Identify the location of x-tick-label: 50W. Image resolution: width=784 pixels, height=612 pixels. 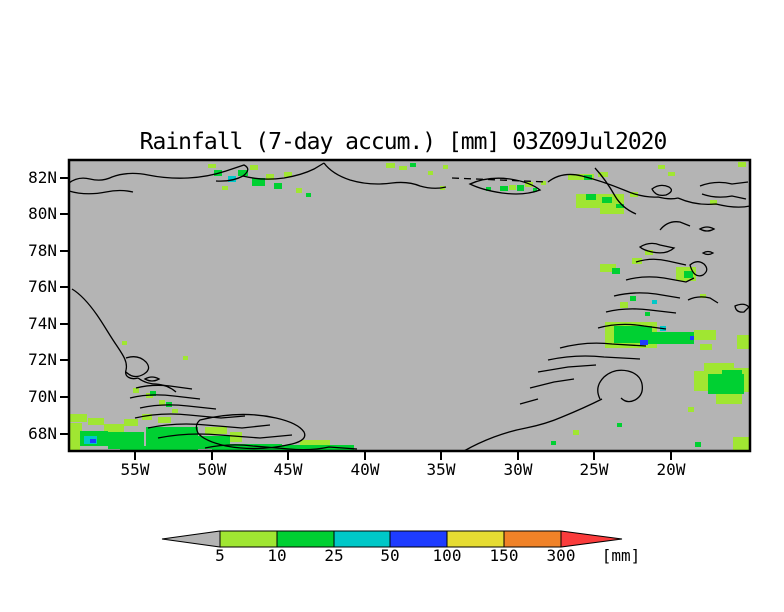
(212, 469).